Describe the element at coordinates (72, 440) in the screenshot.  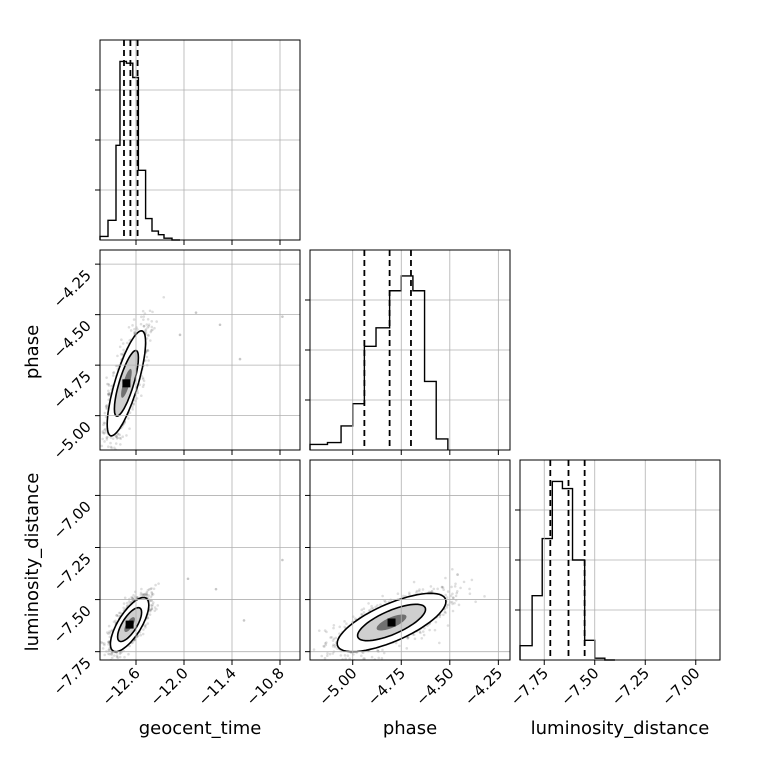
I see `y-tick-label: −5.00` at that location.